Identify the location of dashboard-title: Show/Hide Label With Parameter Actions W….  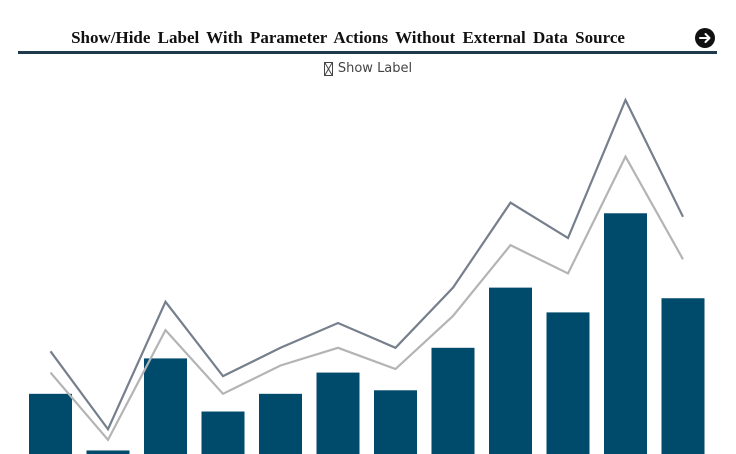
(348, 37).